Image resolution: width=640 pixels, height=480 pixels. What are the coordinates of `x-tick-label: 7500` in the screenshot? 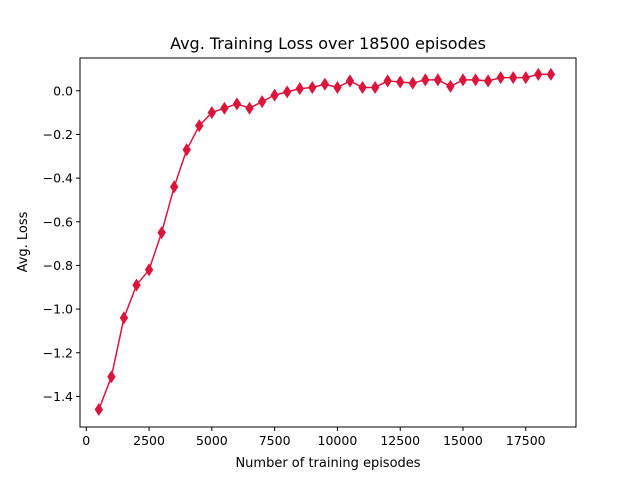 It's located at (275, 440).